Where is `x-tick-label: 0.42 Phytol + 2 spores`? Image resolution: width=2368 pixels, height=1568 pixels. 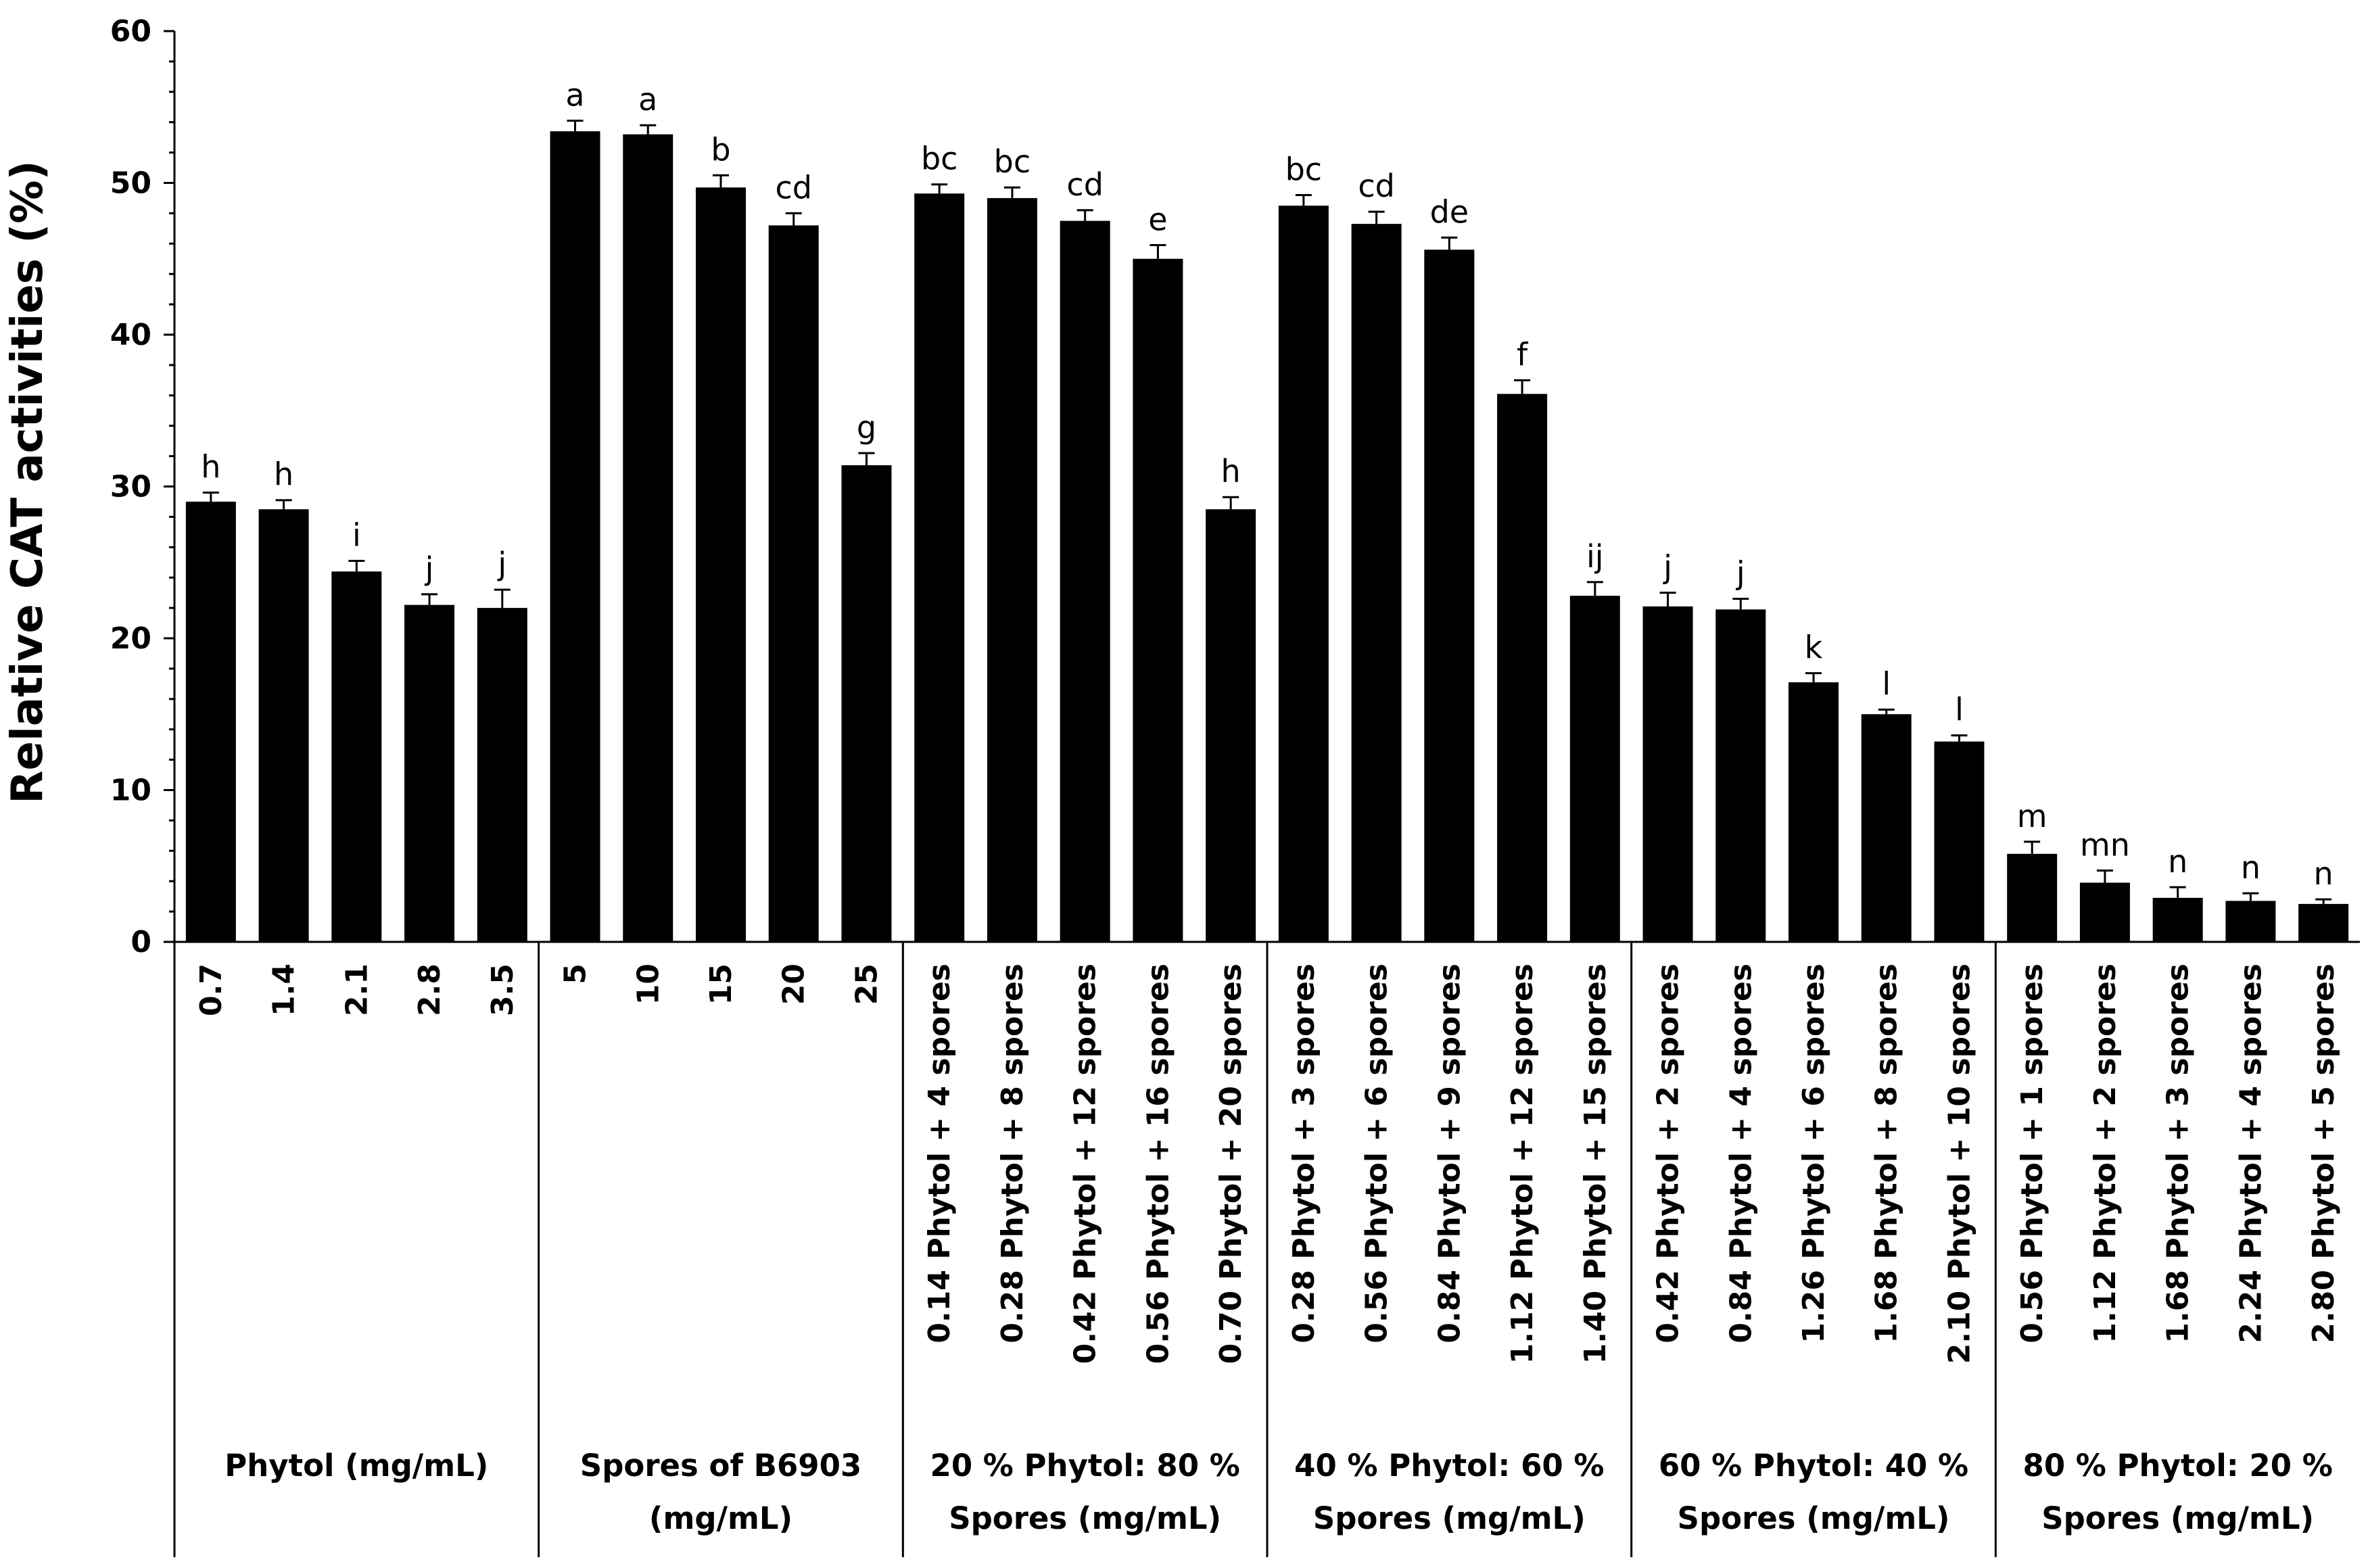
x-tick-label: 0.42 Phytol + 2 spores is located at coordinates (1668, 1154).